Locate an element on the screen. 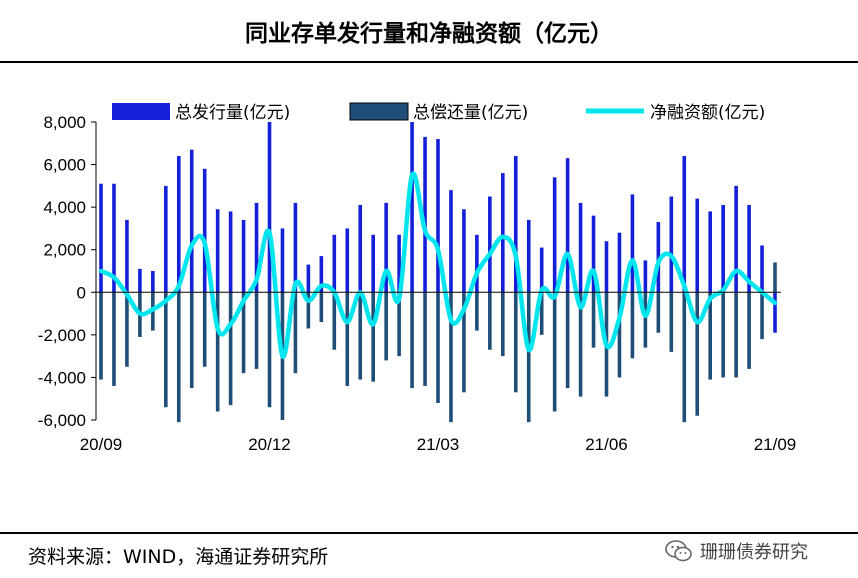  legend: 总发行量(亿元) 总偿还量(亿元) 净融资额(亿元) is located at coordinates (438, 112).